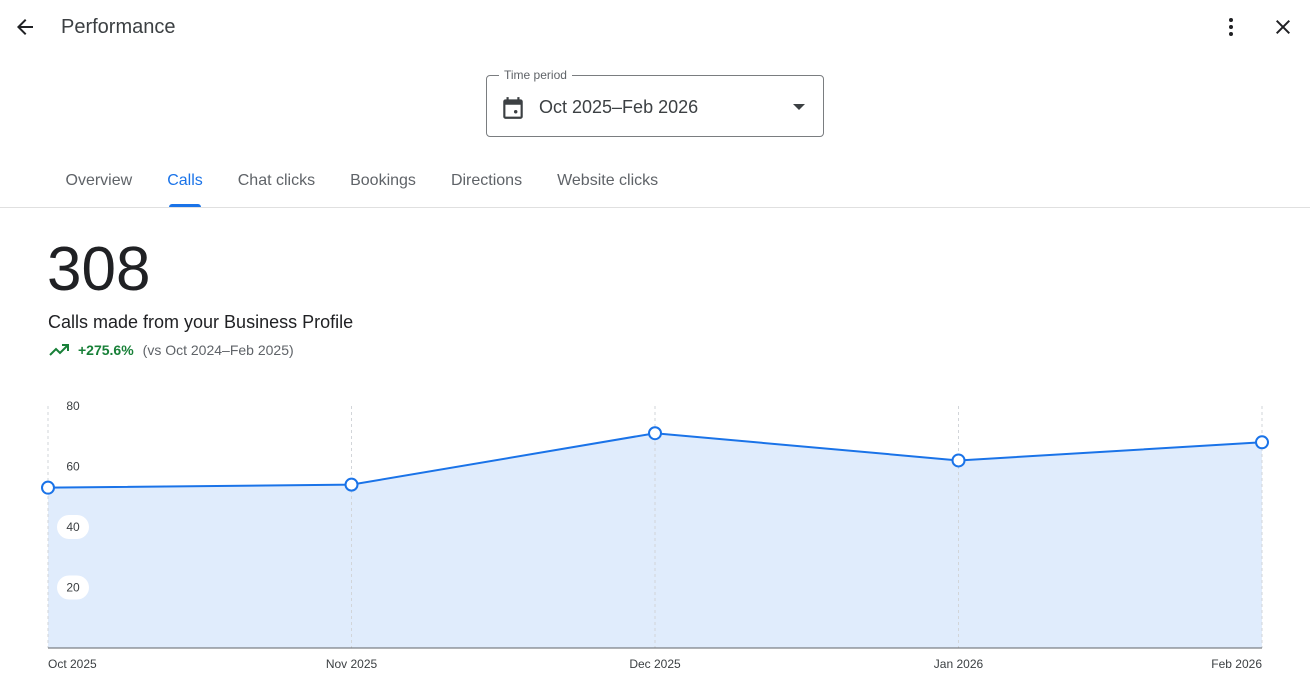  I want to click on x-tick-label: Feb 2026, so click(1236, 664).